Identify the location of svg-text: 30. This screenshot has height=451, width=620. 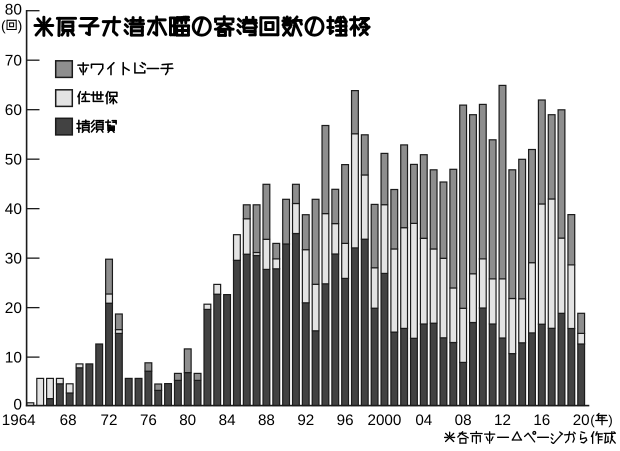
(13, 259).